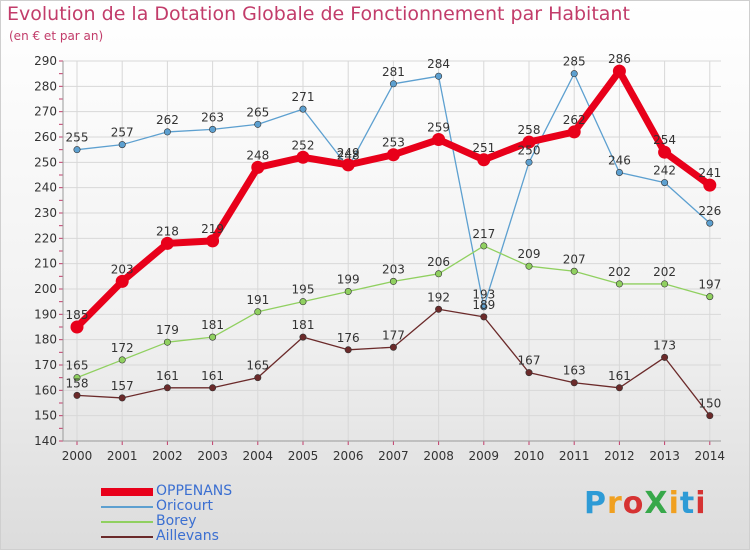 Image resolution: width=750 pixels, height=551 pixels. I want to click on x-tick-label: 2010, so click(529, 456).